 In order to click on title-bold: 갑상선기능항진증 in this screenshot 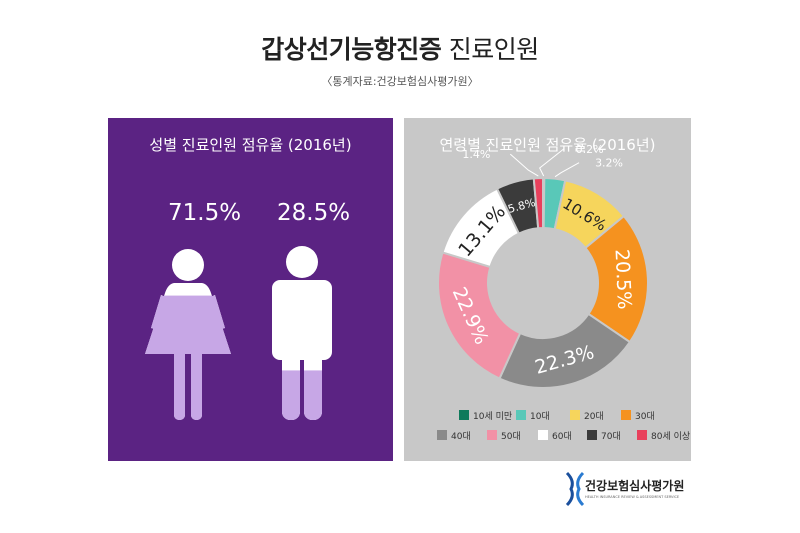, I will do `click(351, 49)`.